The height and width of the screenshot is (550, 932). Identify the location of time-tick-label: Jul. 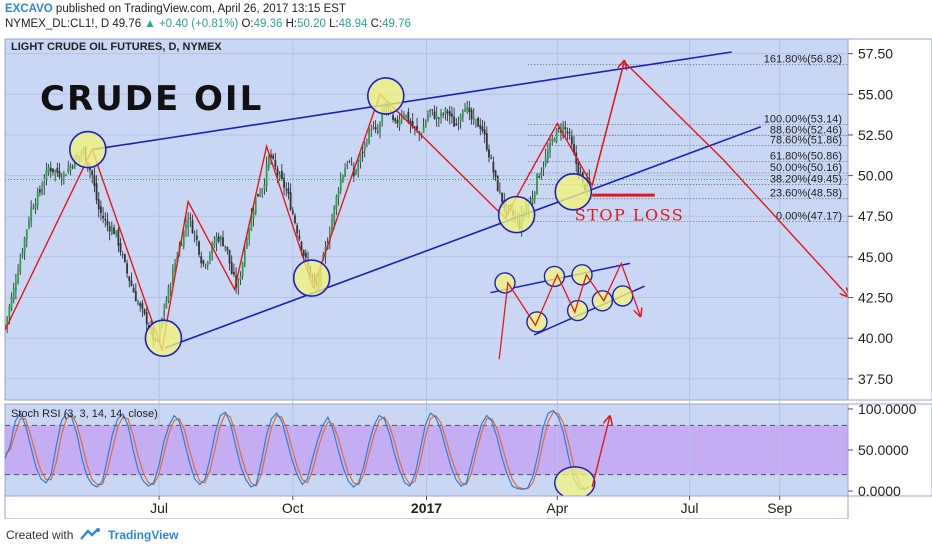
(159, 508).